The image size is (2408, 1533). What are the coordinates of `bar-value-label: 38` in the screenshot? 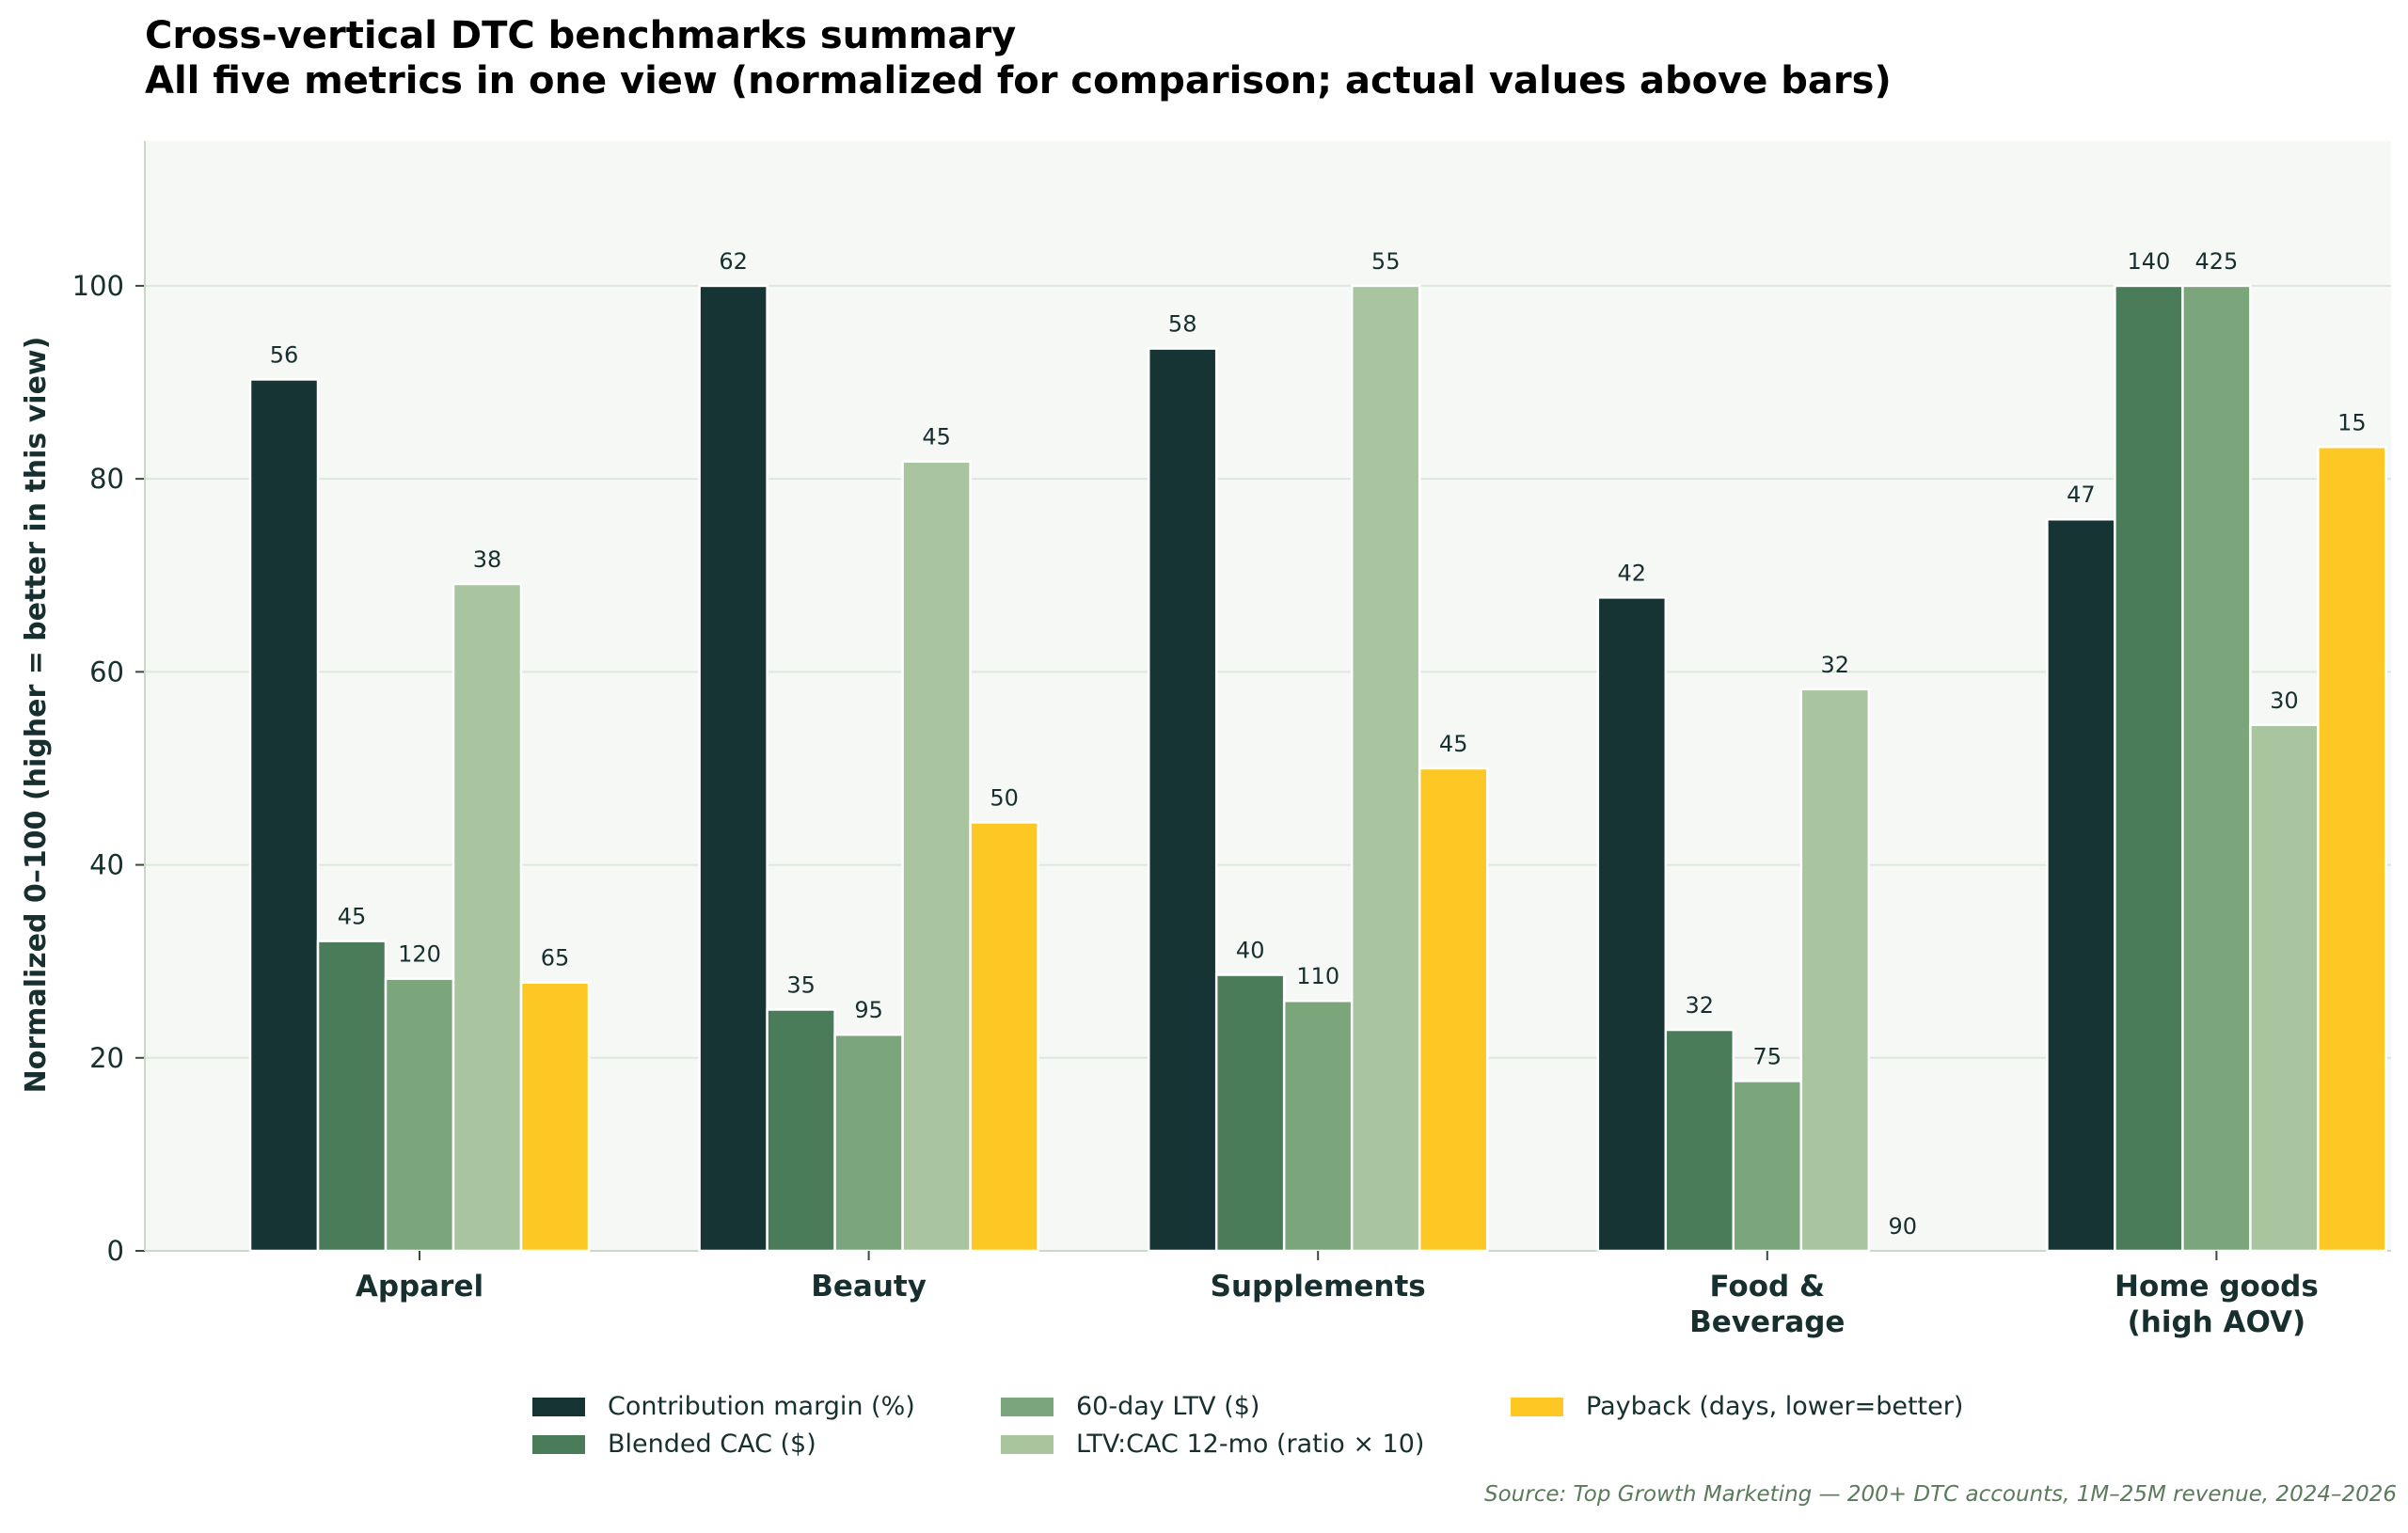 It's located at (488, 560).